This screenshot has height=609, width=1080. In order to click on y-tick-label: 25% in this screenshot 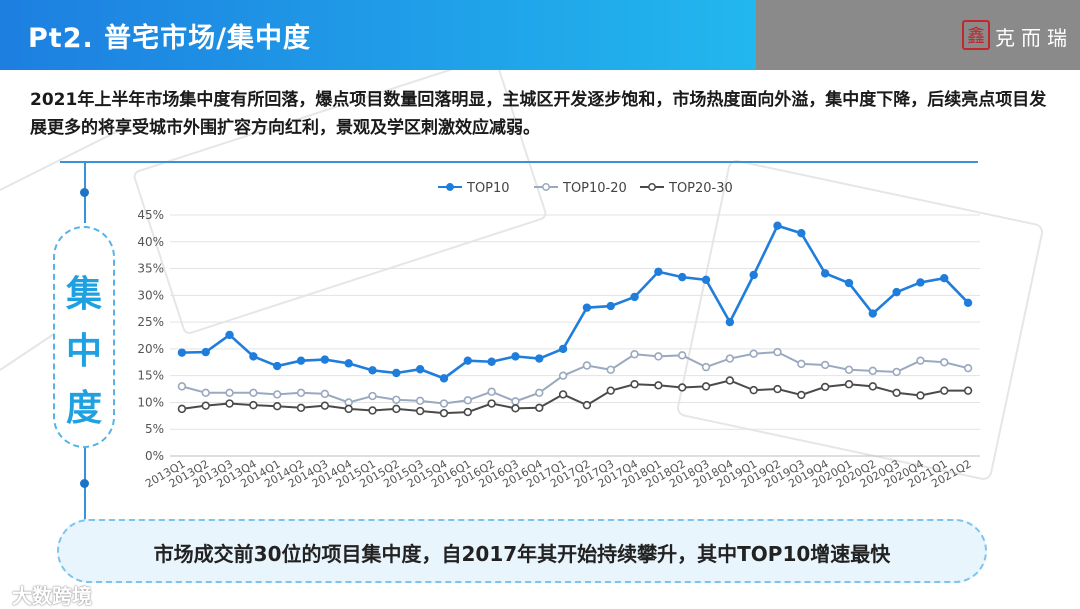, I will do `click(150, 322)`.